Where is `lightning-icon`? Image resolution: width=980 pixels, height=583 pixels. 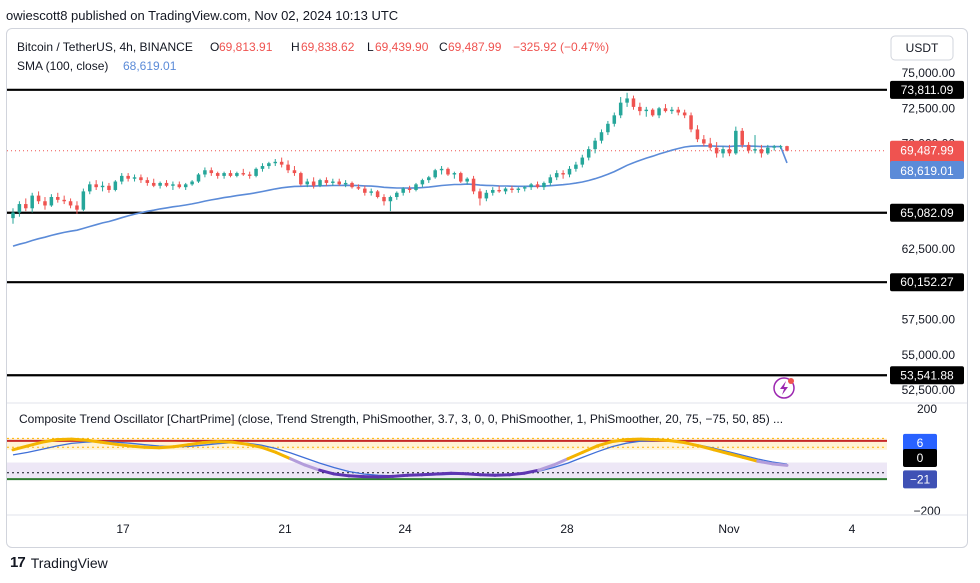 lightning-icon is located at coordinates (784, 388).